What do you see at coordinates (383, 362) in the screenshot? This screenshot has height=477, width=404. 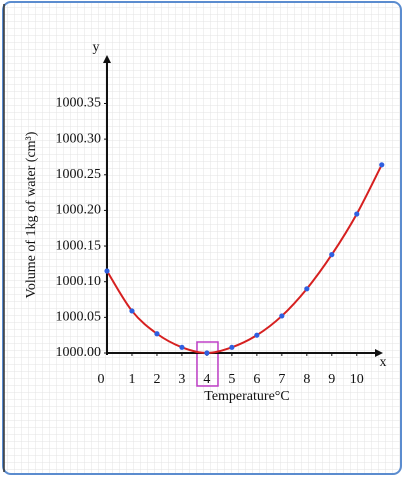 I see `x-axis-name: x` at bounding box center [383, 362].